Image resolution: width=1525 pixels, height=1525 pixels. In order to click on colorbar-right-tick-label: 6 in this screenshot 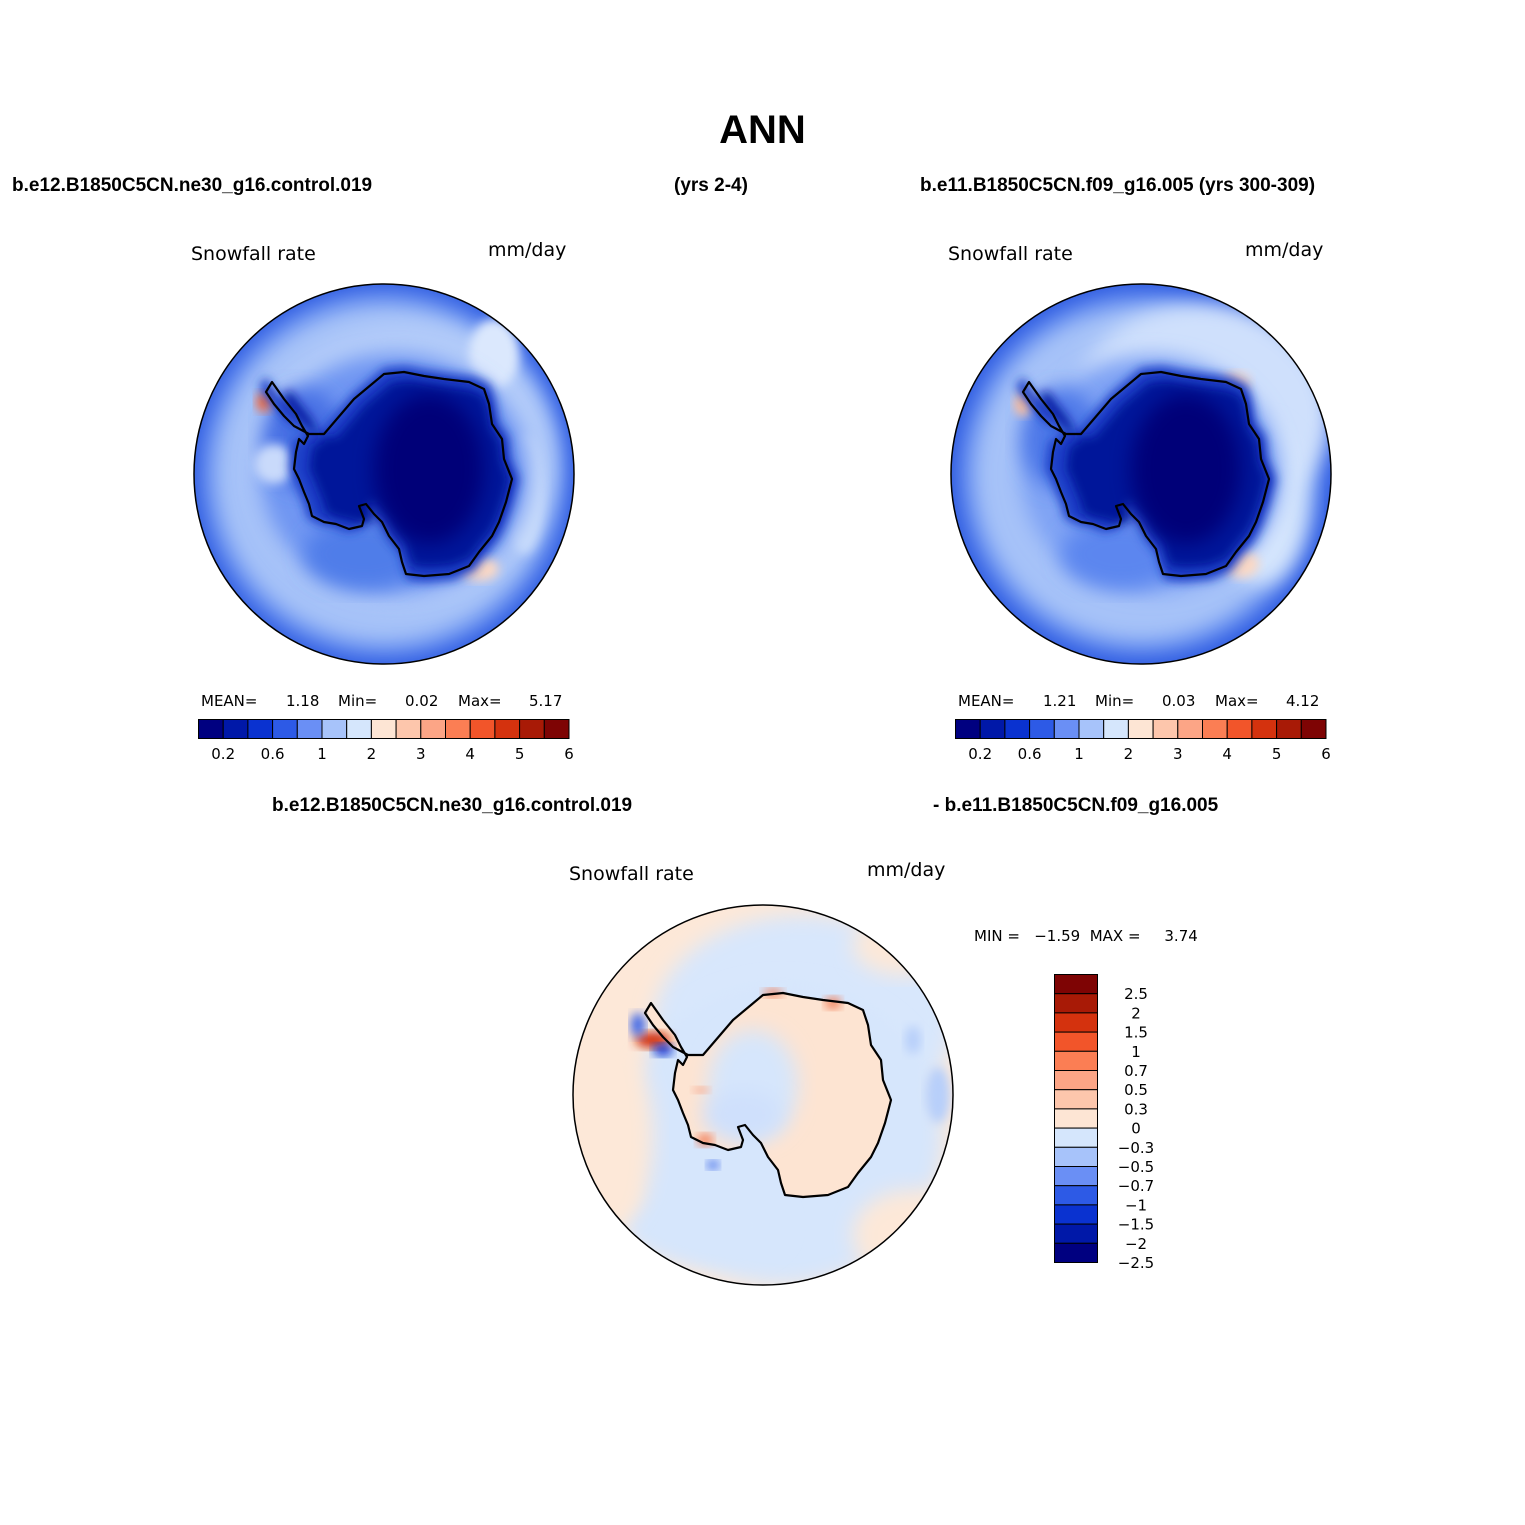, I will do `click(1326, 754)`.